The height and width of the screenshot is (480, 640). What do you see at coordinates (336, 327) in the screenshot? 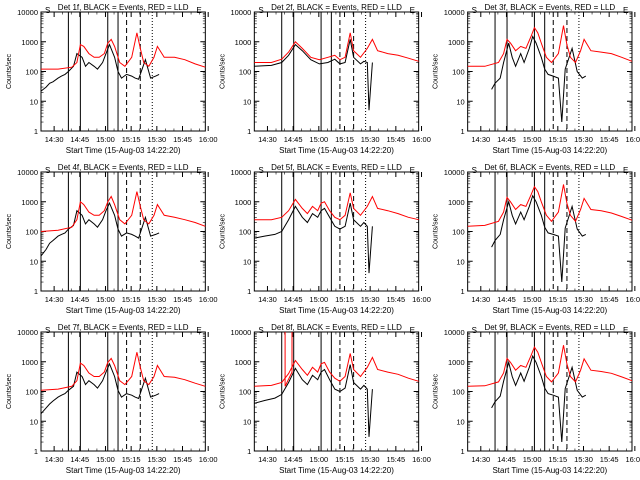
I see `panel-title: Det 8f, BLACK = Events, RED = LLD` at bounding box center [336, 327].